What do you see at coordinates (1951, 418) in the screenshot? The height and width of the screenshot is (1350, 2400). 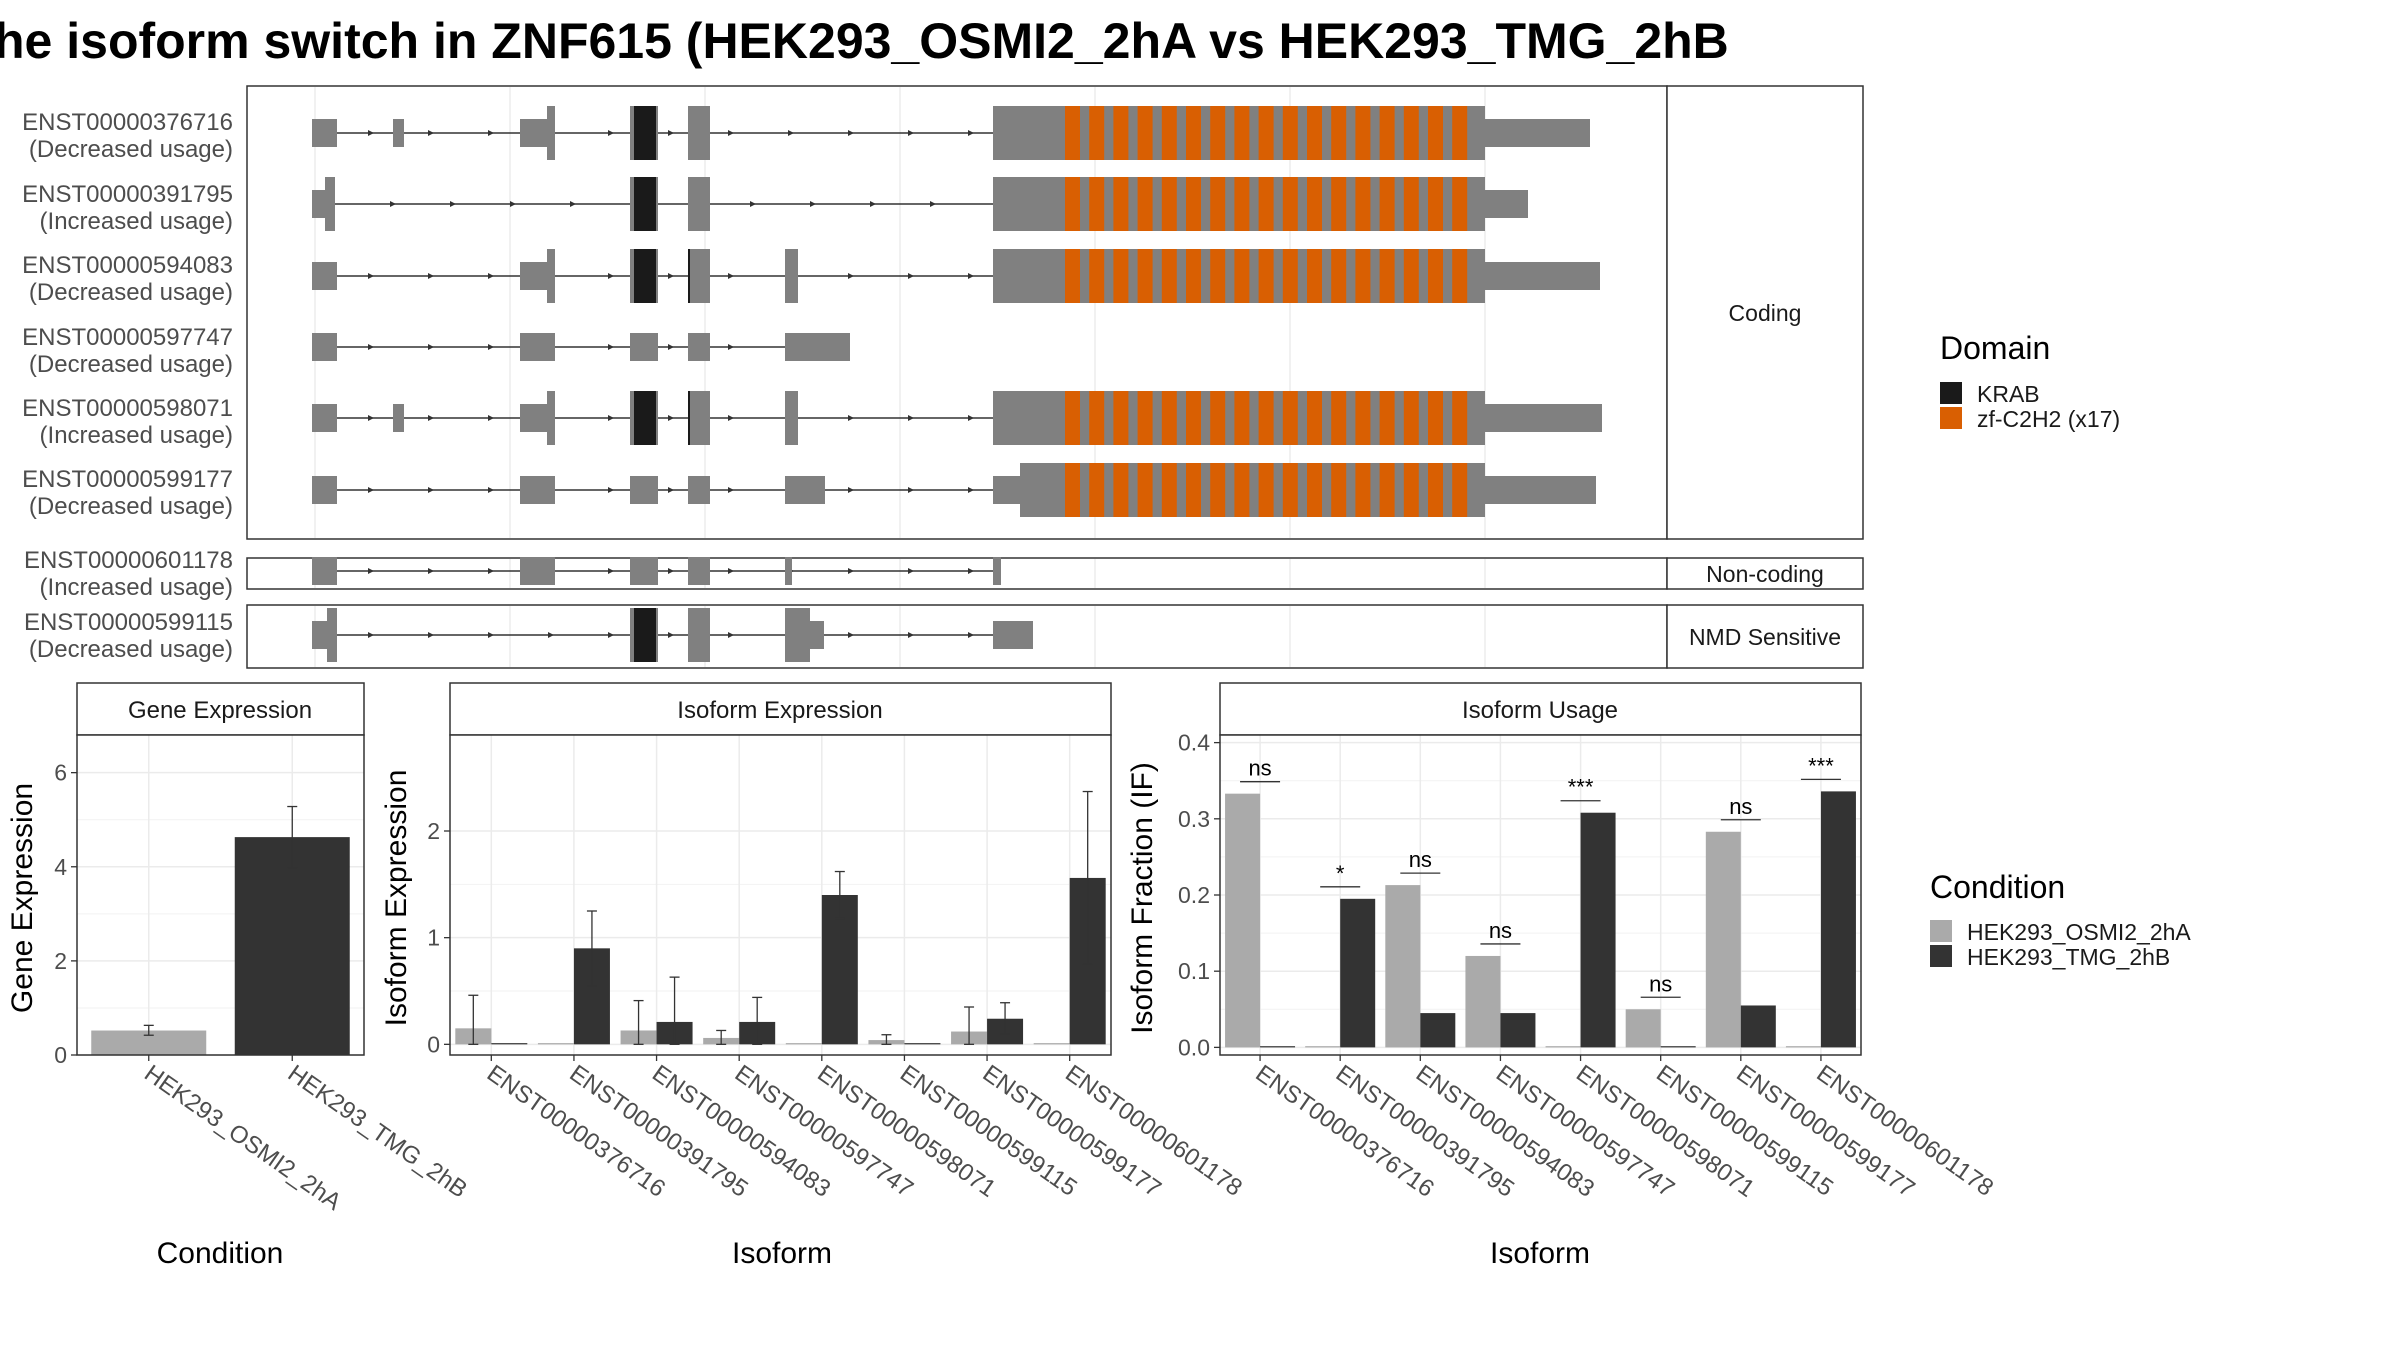 I see `znf-legend-key` at bounding box center [1951, 418].